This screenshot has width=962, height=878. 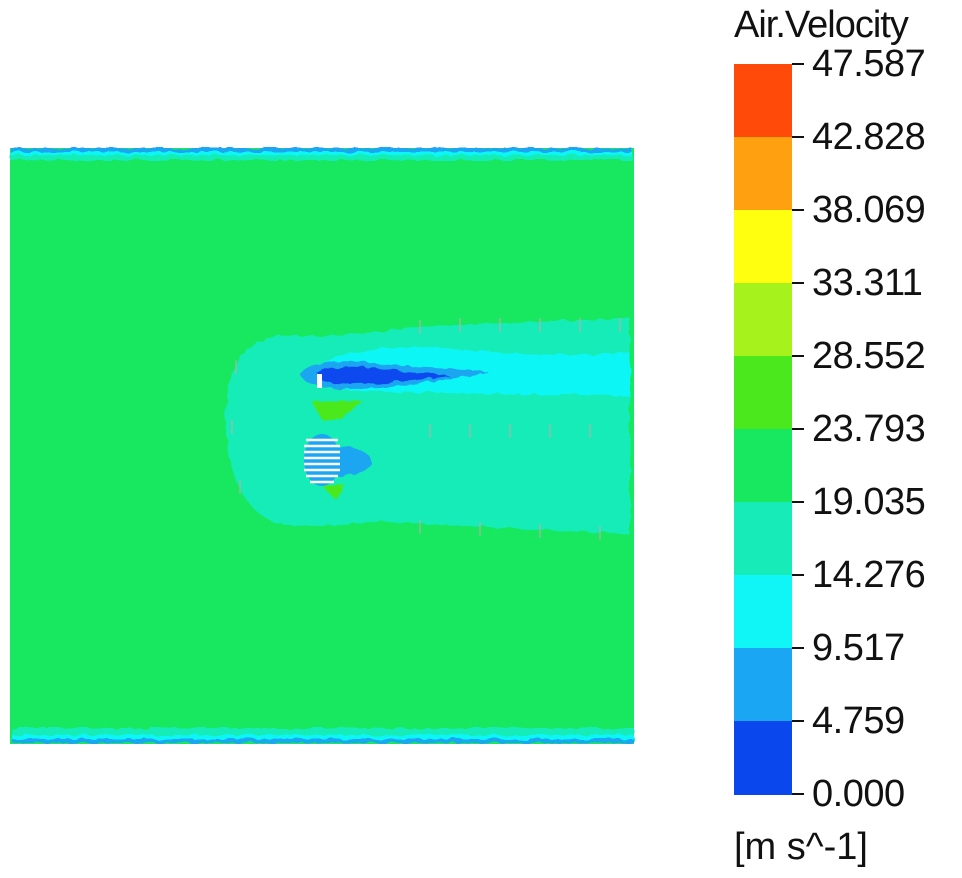 What do you see at coordinates (869, 210) in the screenshot?
I see `legend-tick-label: 38.069` at bounding box center [869, 210].